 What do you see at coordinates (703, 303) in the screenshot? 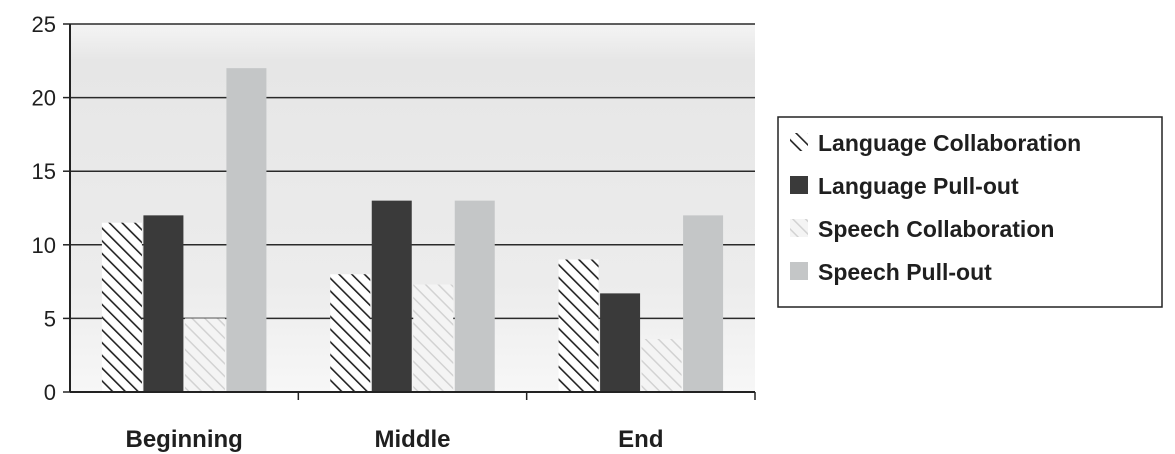
I see `bar-speech-pull-out-end` at bounding box center [703, 303].